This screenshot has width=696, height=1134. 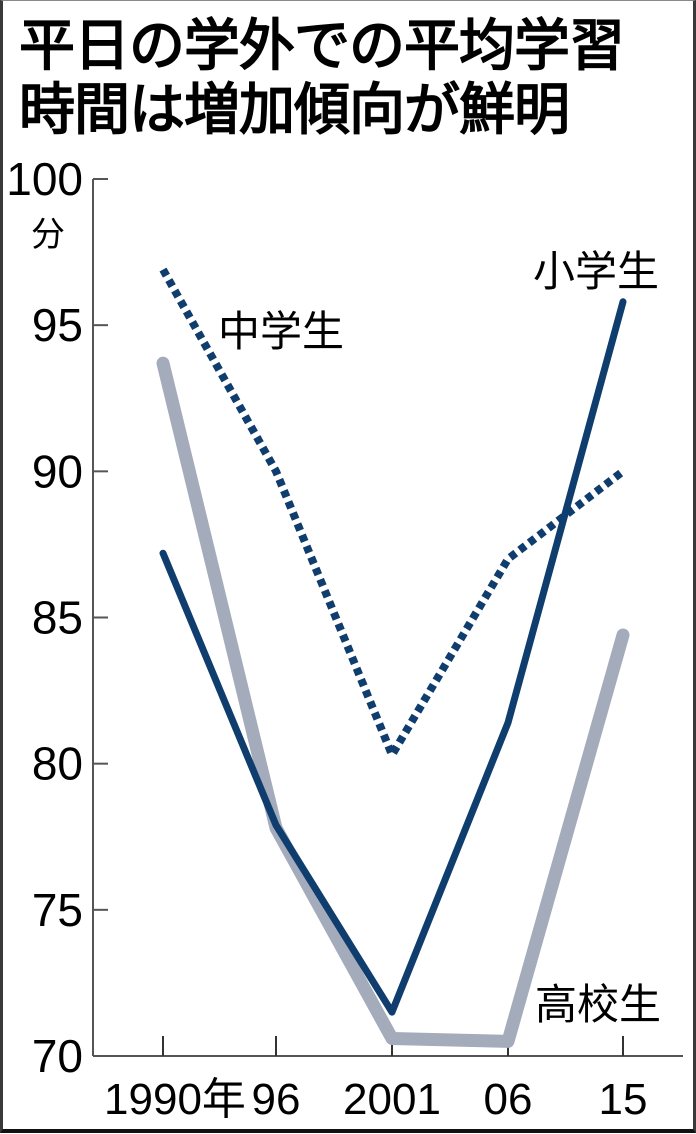 I want to click on y-tick-label: 95, so click(x=57, y=325).